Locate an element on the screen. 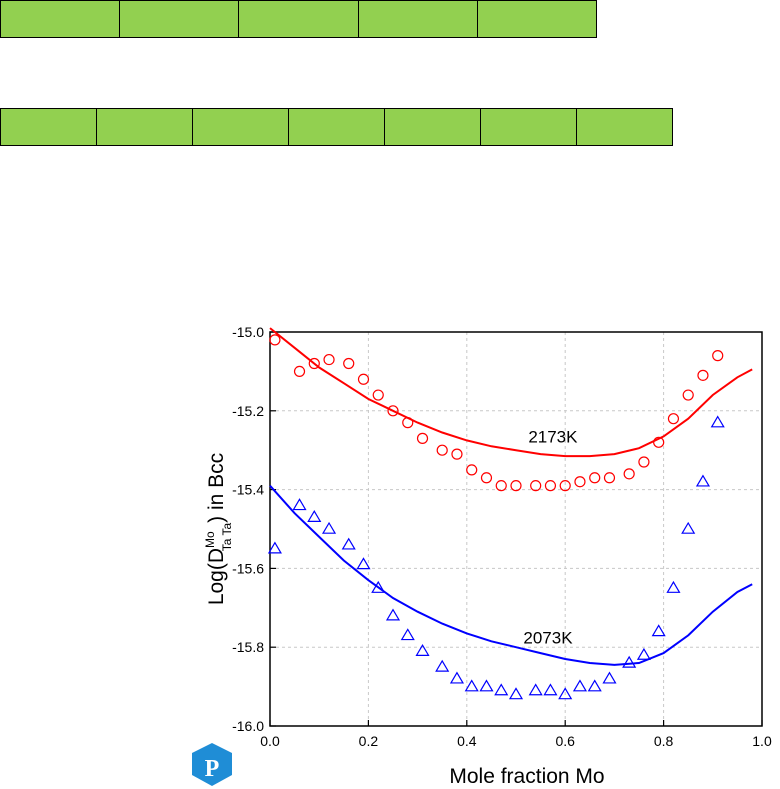 This screenshot has height=789, width=780. series-label-2073K: 2073K is located at coordinates (548, 637).